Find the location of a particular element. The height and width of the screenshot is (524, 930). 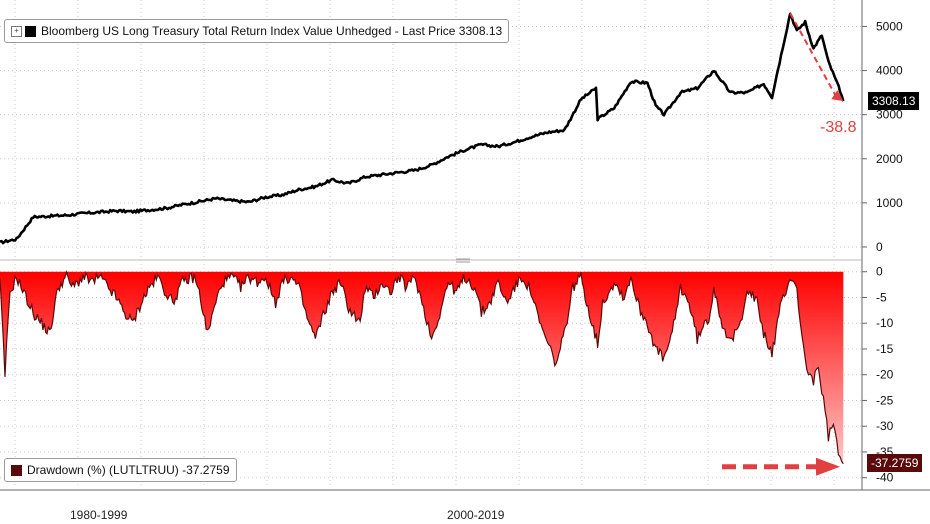

y-tick-label: -25 is located at coordinates (885, 400).